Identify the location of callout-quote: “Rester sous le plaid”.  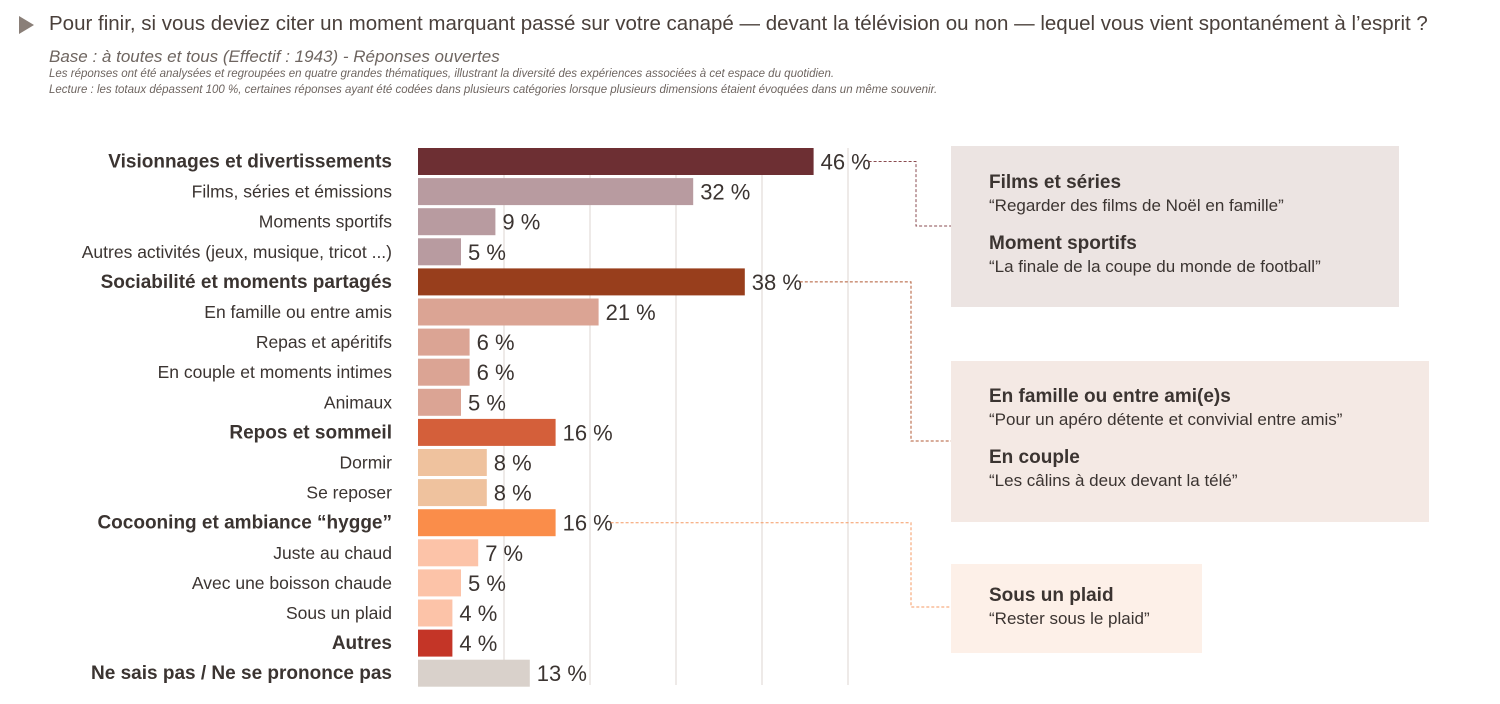
(1069, 618).